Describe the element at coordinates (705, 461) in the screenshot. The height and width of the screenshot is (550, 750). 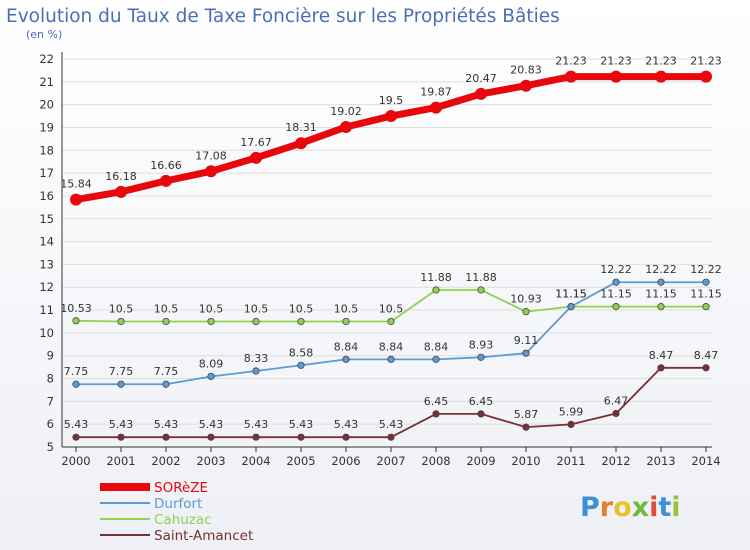
I see `x-tick-label: 2014` at that location.